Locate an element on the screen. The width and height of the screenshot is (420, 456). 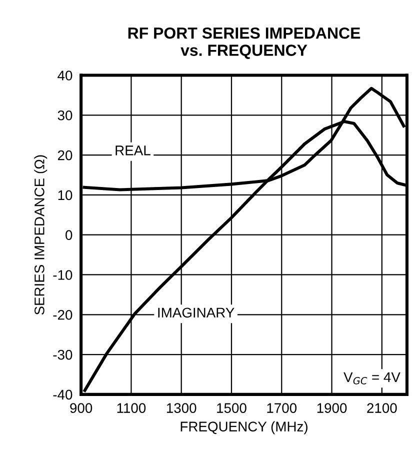
x-tick-label: 2100 is located at coordinates (382, 408).